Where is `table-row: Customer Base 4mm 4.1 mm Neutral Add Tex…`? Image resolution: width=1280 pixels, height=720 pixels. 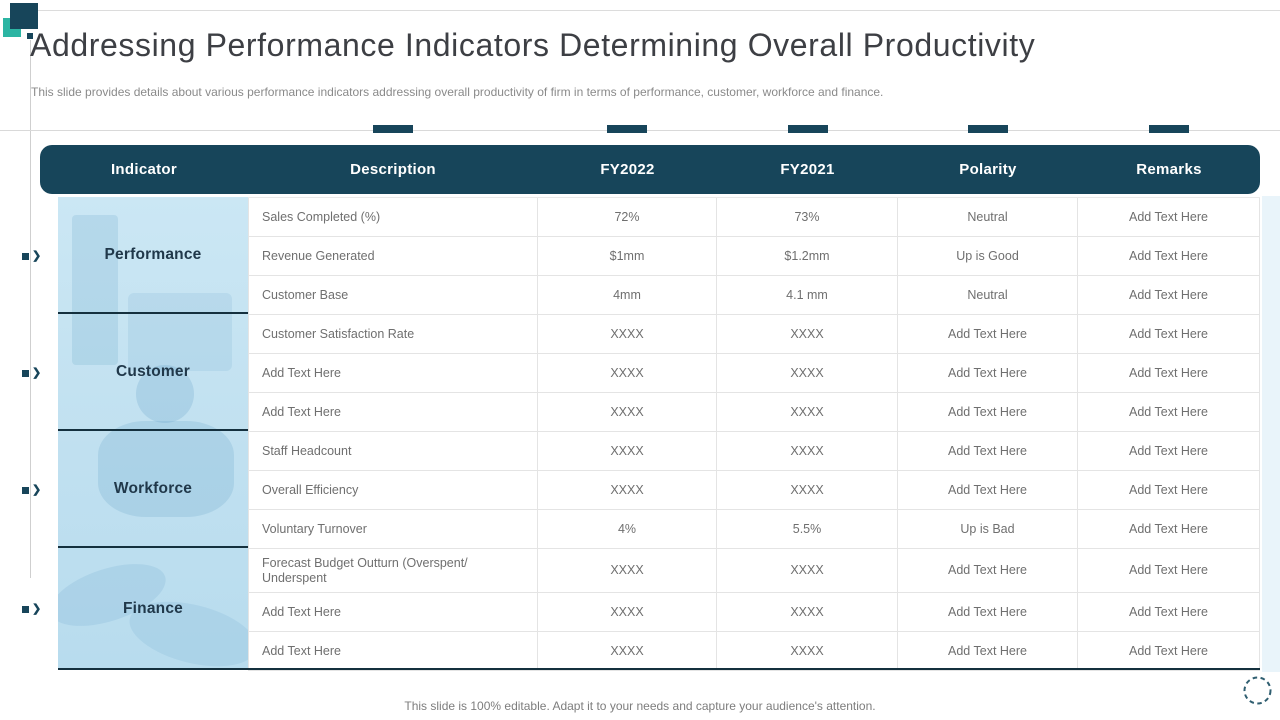
table-row: Customer Base 4mm 4.1 mm Neutral Add Tex… is located at coordinates (754, 295).